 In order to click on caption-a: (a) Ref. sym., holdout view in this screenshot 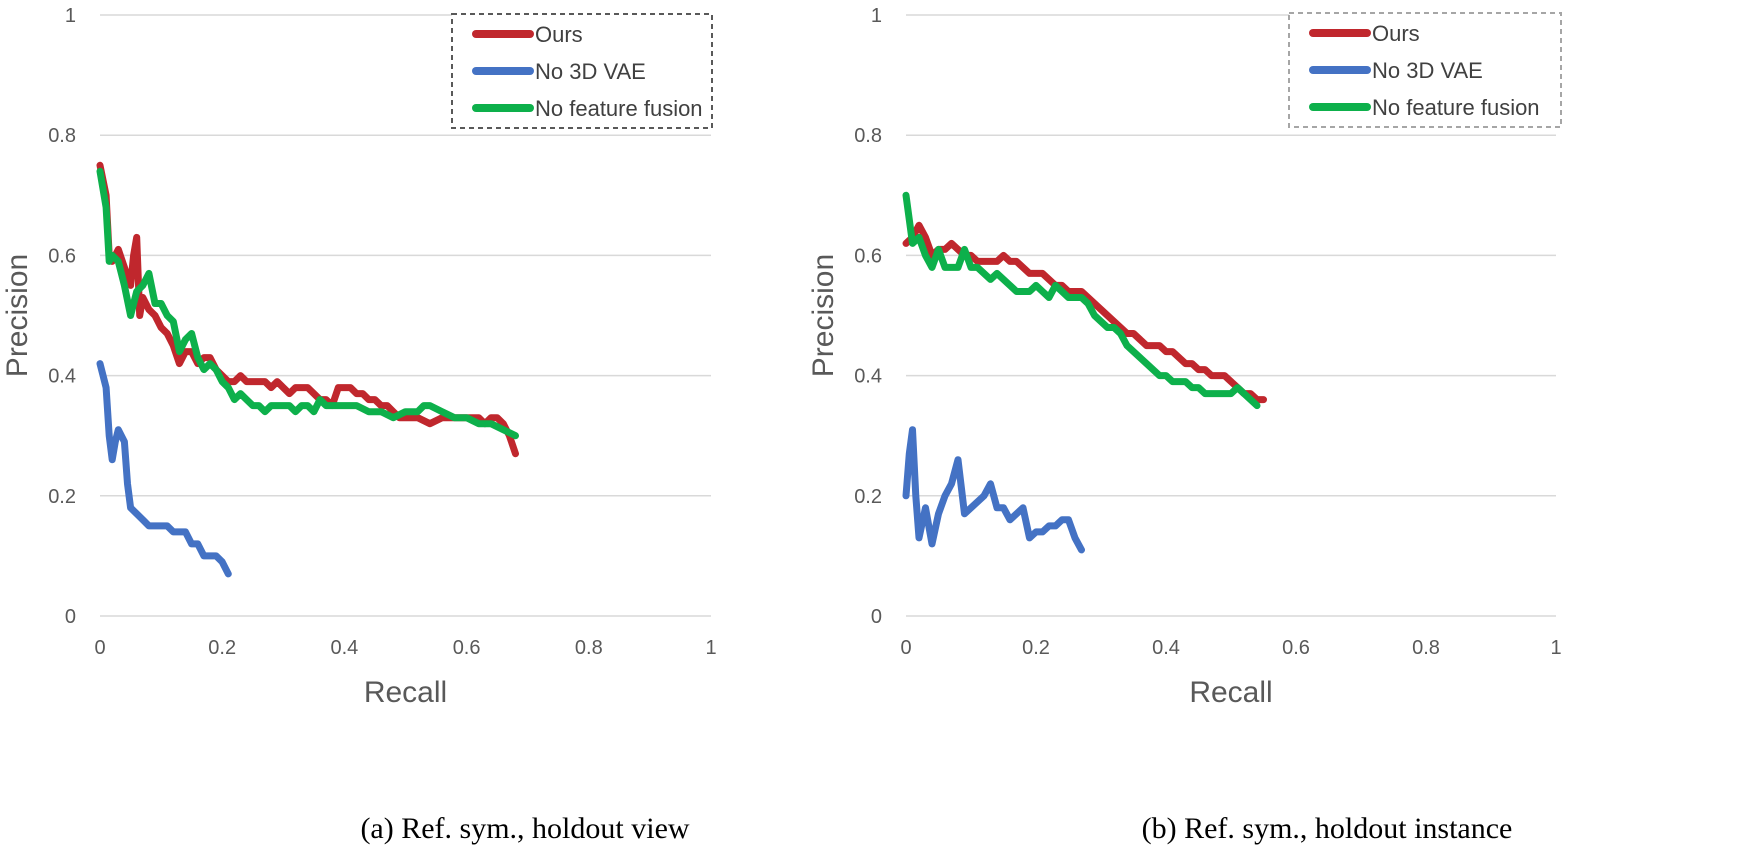, I will do `click(524, 828)`.